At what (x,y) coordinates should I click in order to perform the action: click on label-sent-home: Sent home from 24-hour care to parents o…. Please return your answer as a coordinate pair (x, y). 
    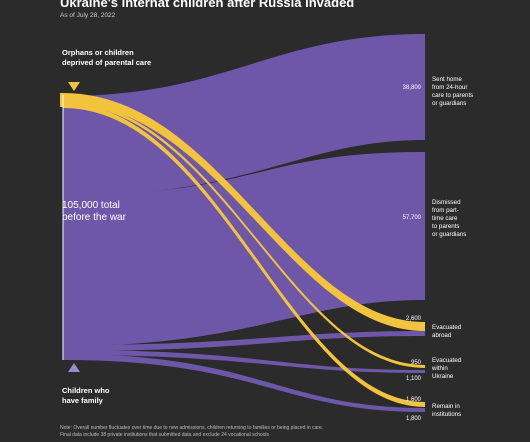
    Looking at the image, I should click on (452, 91).